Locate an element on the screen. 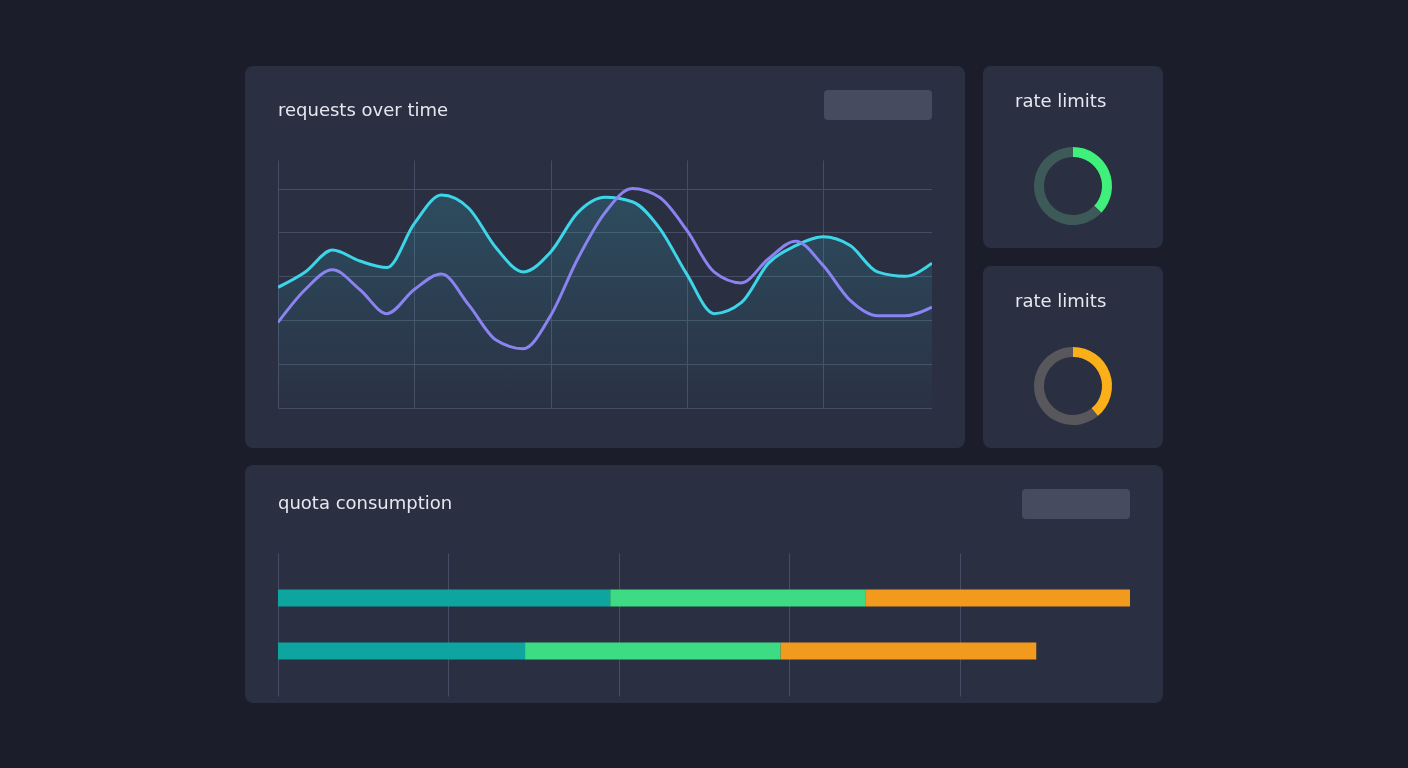  chart-title: requests over time is located at coordinates (363, 109).